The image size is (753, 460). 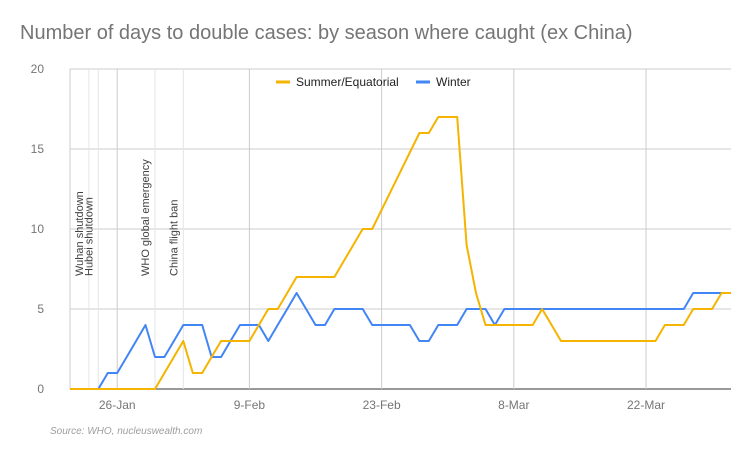 I want to click on x-tick-label: 22-Mar, so click(x=646, y=405).